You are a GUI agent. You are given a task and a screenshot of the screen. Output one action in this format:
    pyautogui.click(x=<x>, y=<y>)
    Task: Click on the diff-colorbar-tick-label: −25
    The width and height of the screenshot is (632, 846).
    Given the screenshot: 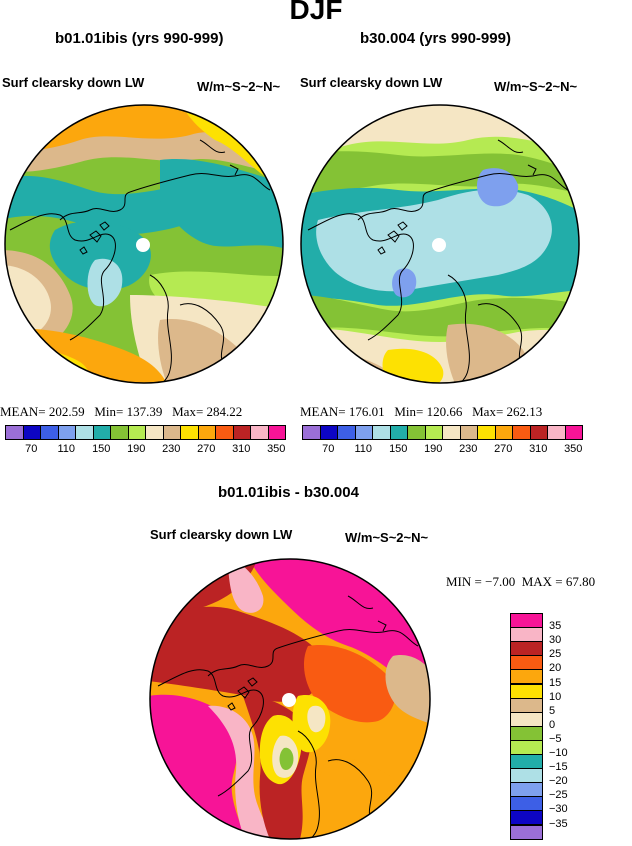 What is the action you would take?
    pyautogui.click(x=558, y=795)
    